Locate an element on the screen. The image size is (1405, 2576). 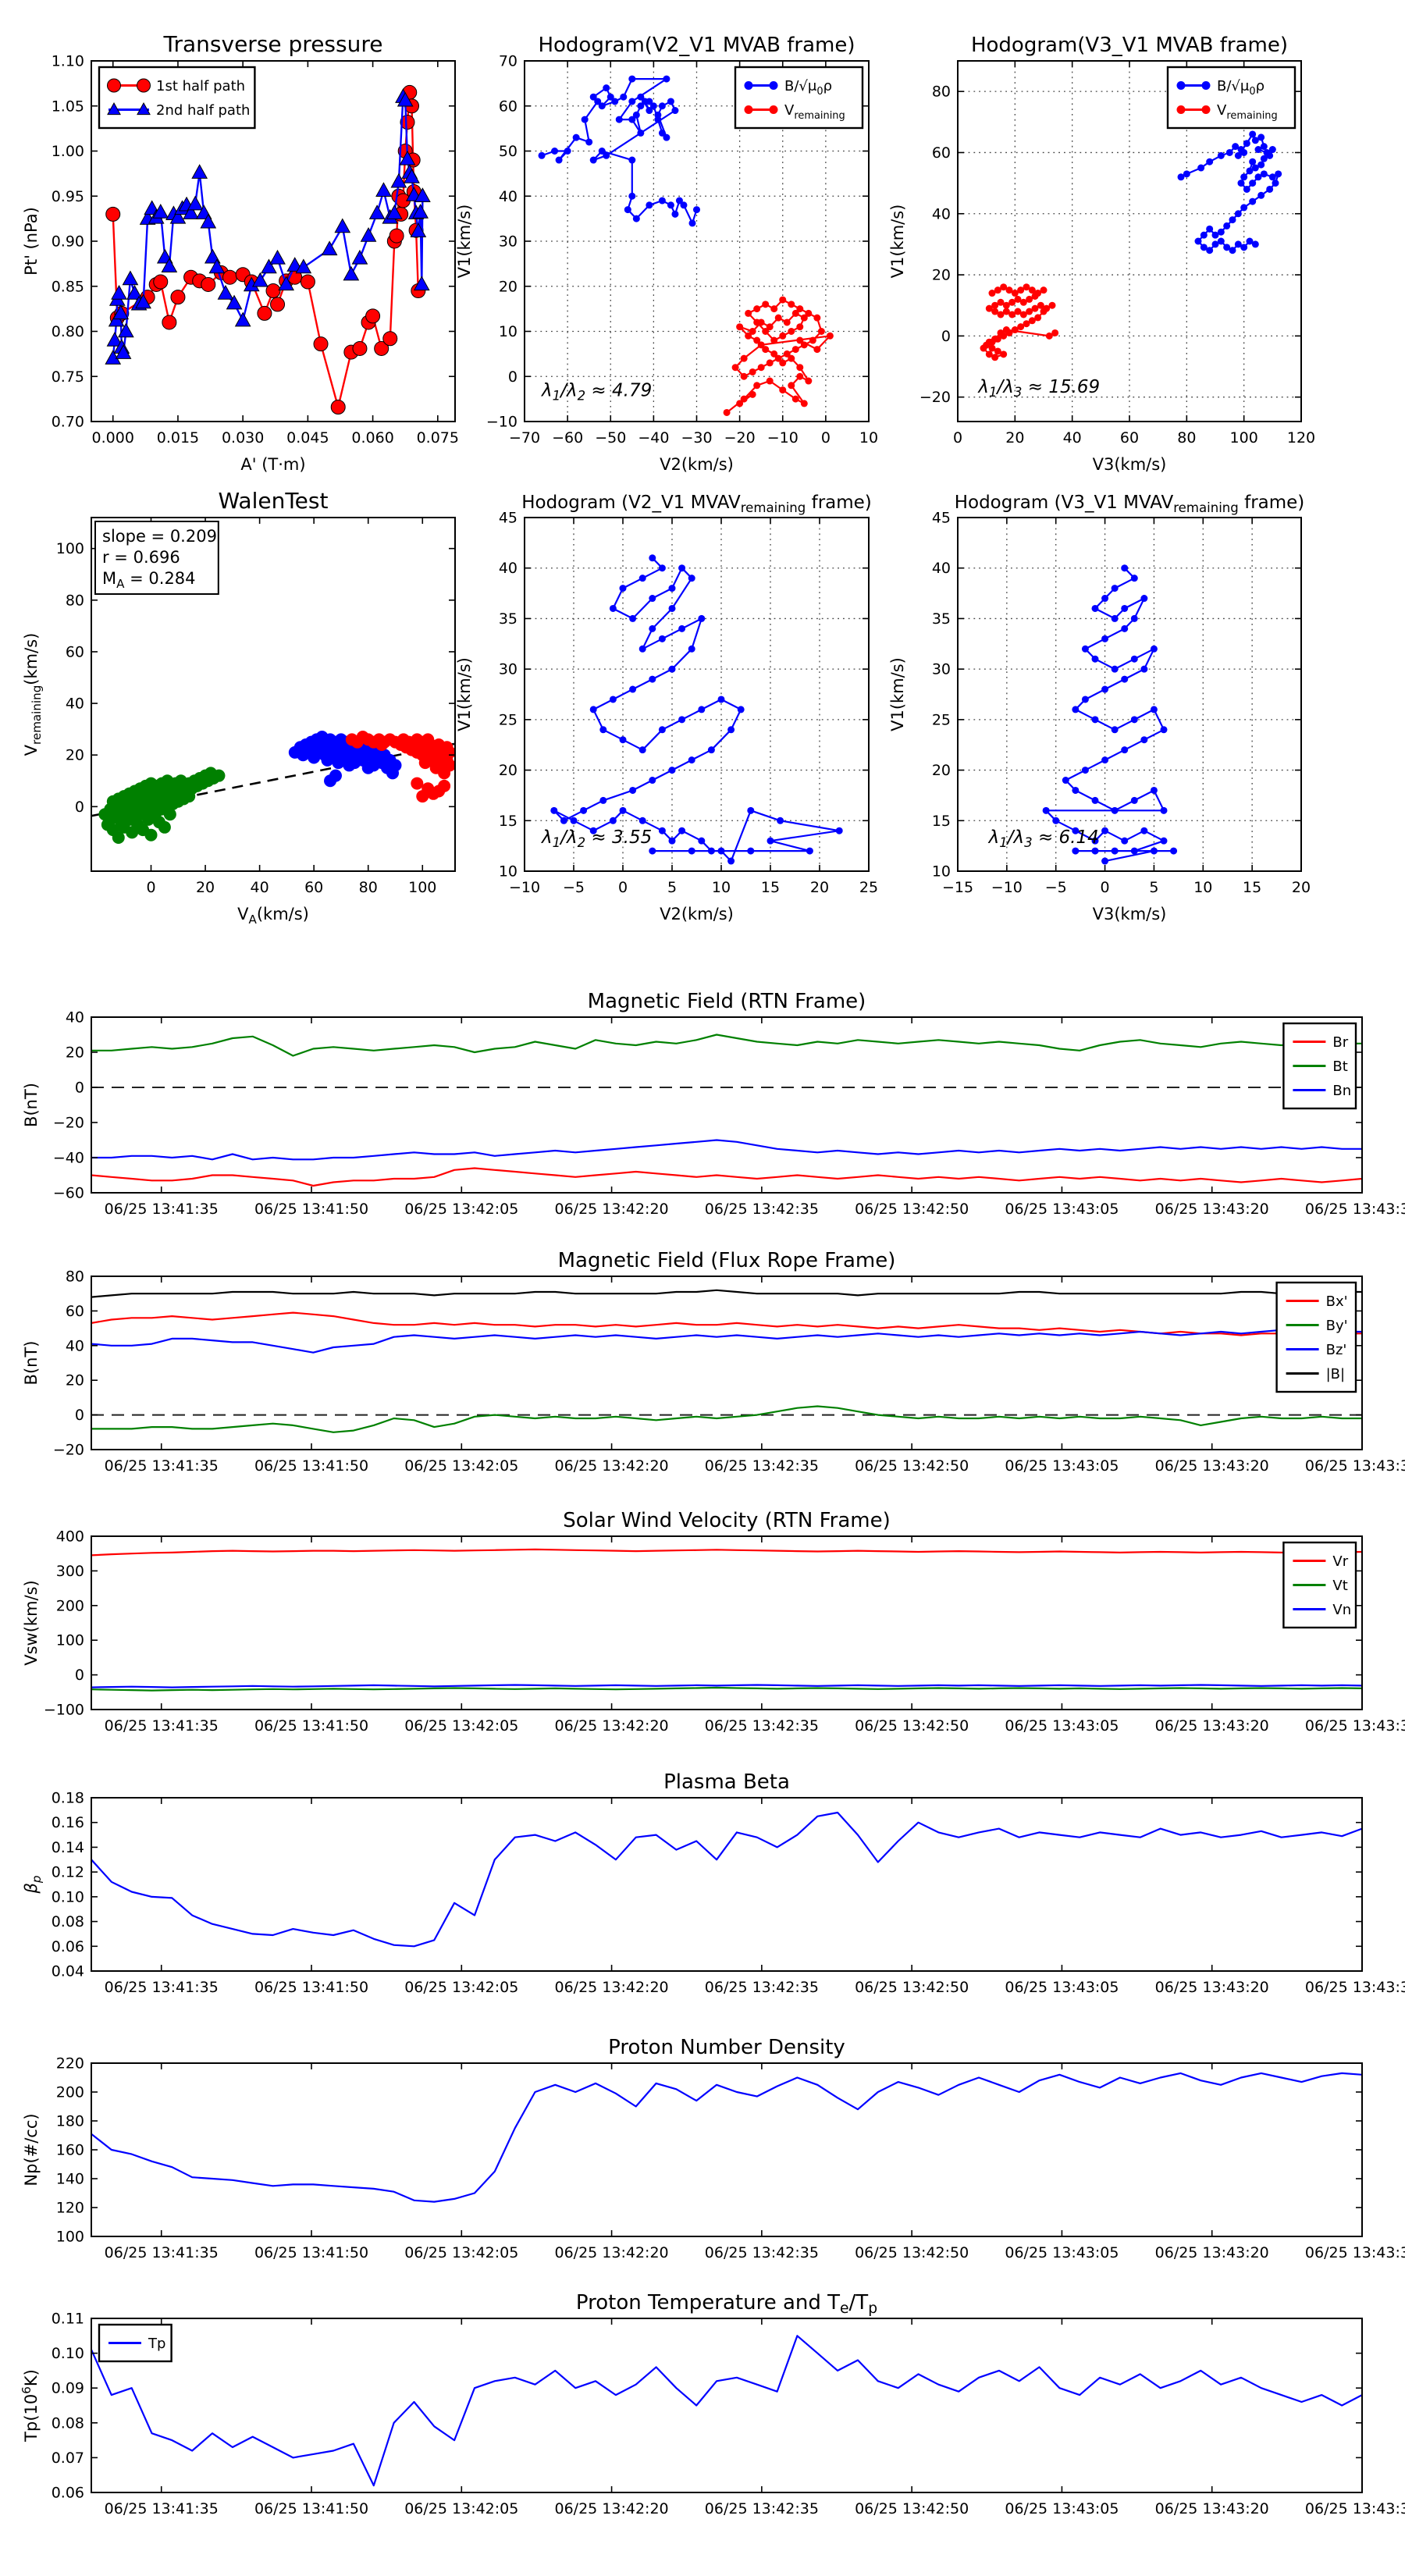
y-tick-label: 20 is located at coordinates (509, 770).